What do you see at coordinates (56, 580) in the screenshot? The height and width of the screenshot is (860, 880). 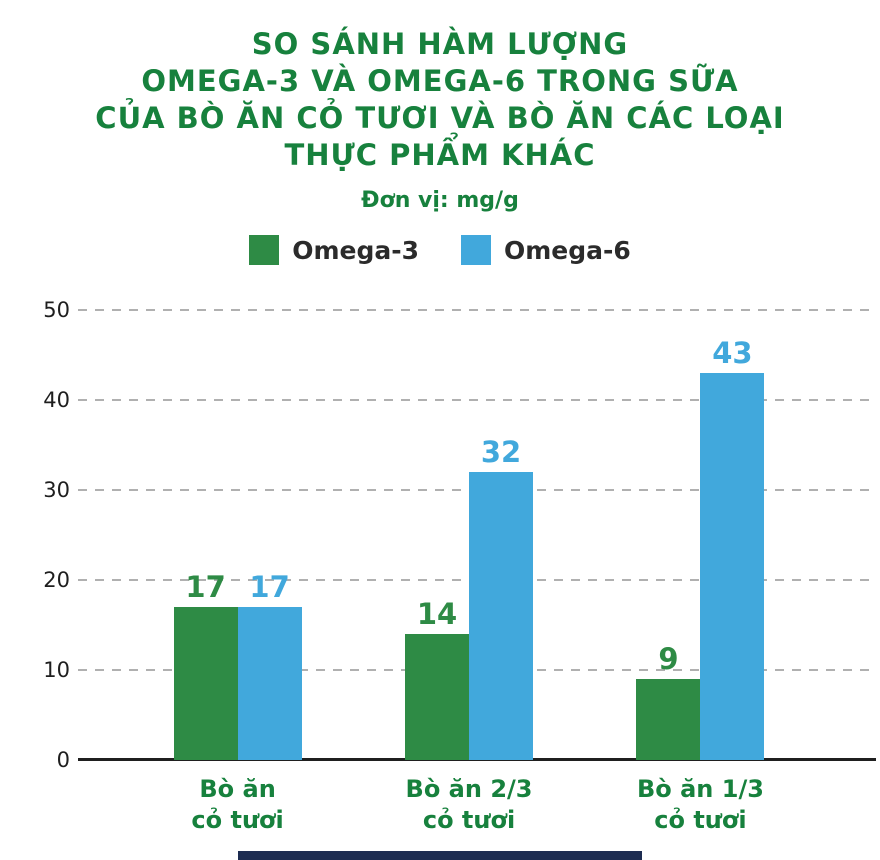 I see `y-tick-label-20: 20` at bounding box center [56, 580].